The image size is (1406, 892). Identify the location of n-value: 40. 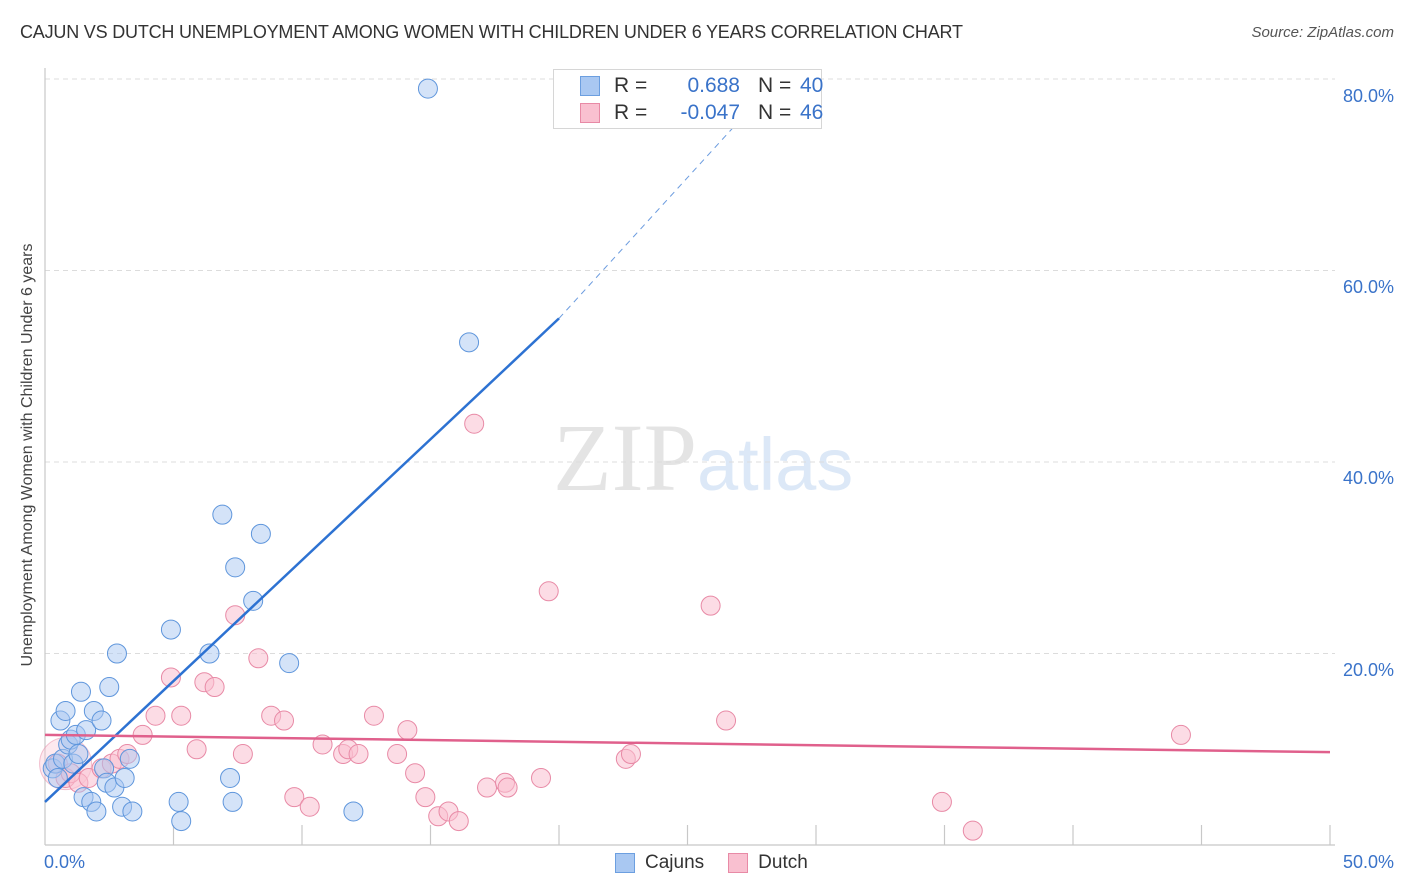
(812, 85).